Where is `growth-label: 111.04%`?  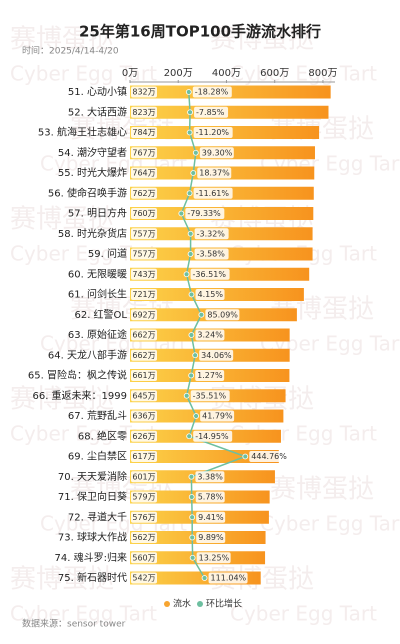 growth-label: 111.04% is located at coordinates (229, 578).